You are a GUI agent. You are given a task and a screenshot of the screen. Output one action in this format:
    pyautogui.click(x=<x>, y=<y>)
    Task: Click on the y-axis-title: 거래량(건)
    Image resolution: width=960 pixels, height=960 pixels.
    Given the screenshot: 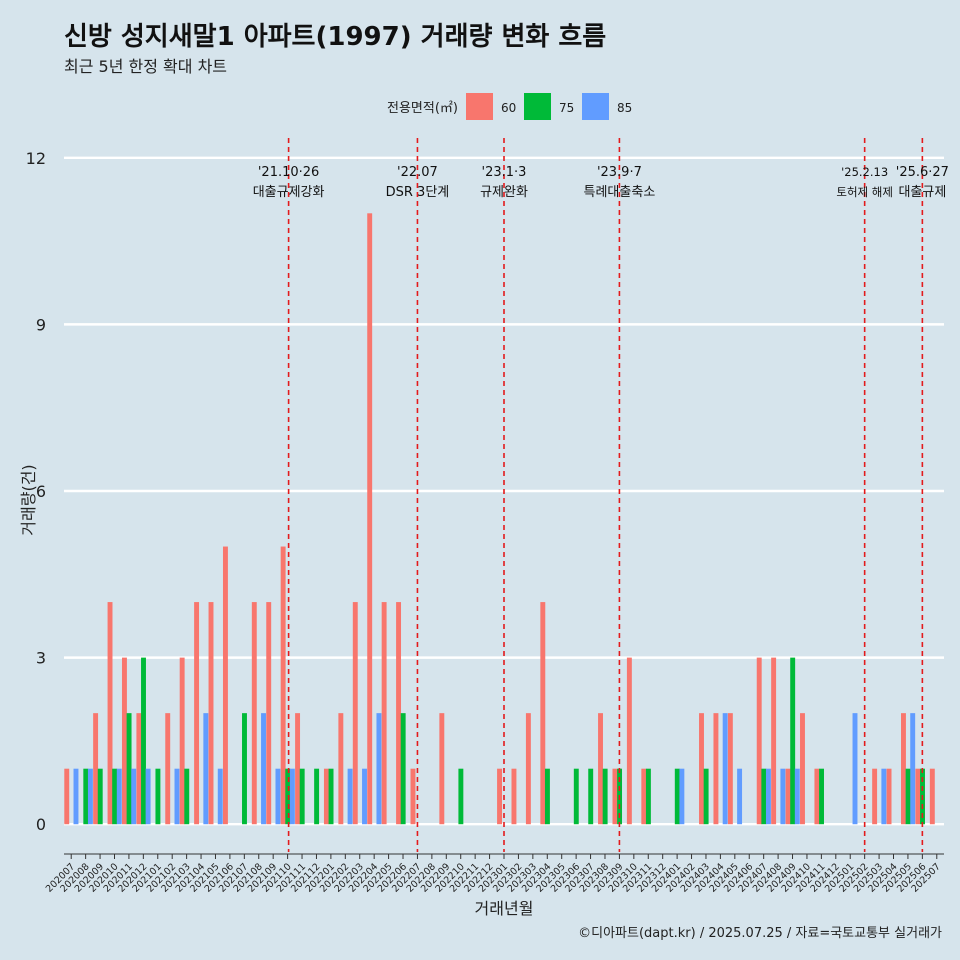 What is the action you would take?
    pyautogui.click(x=28, y=499)
    